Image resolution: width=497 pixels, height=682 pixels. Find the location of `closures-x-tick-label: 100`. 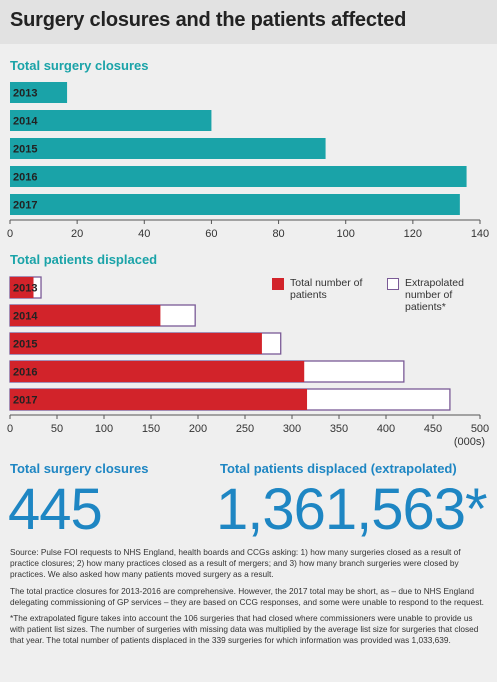

closures-x-tick-label: 100 is located at coordinates (346, 234).